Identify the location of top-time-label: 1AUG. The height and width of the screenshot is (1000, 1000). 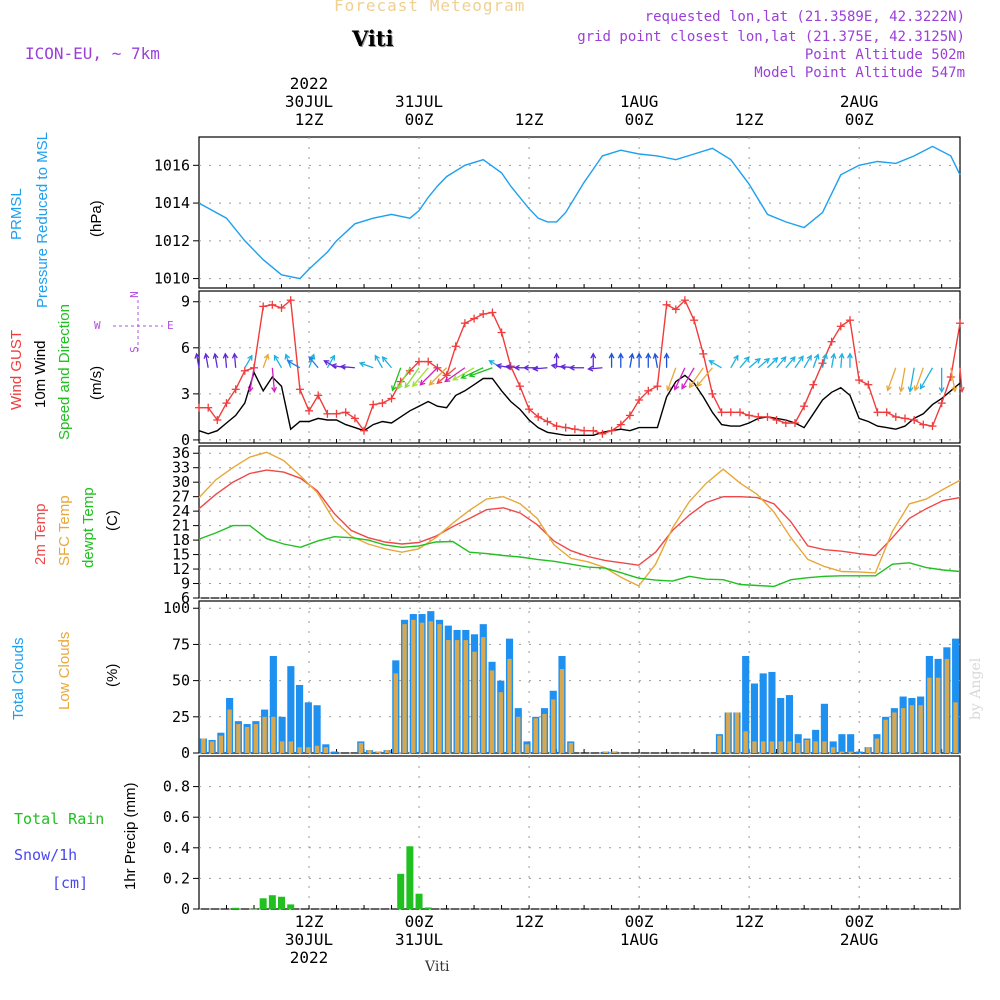
(639, 101).